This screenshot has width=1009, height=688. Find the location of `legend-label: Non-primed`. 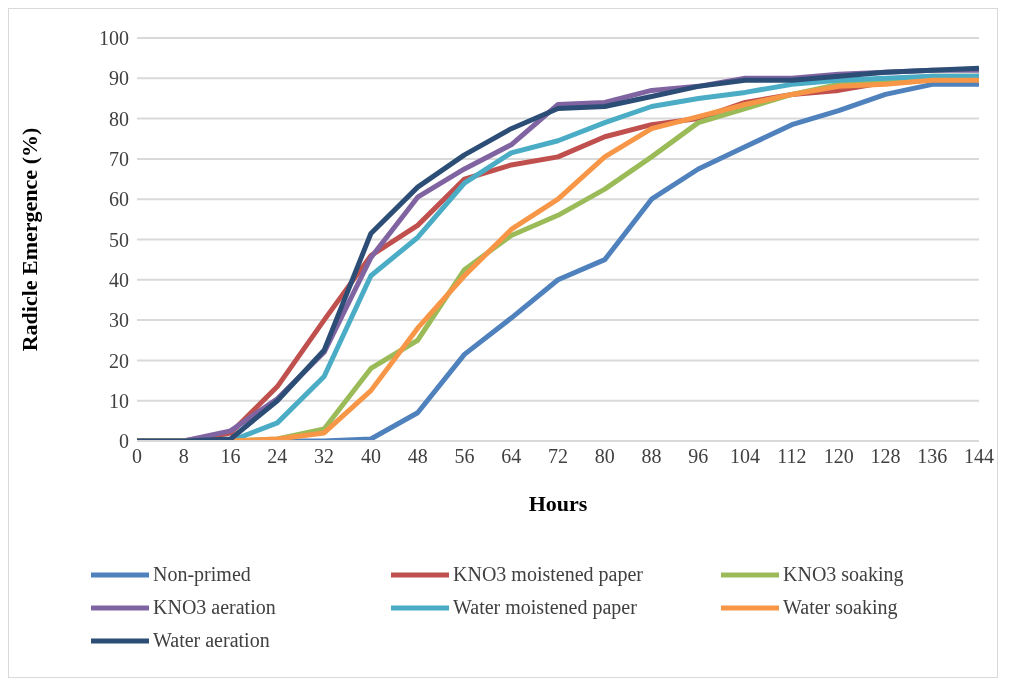

legend-label: Non-primed is located at coordinates (202, 574).